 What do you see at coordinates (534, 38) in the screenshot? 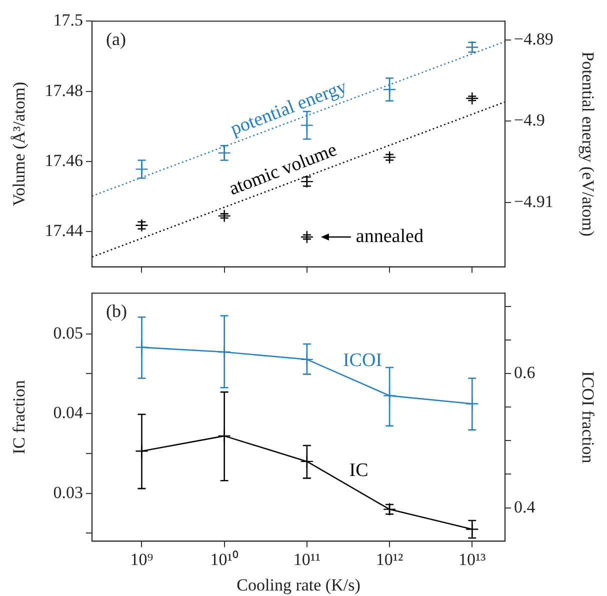
I see `y2-tick-label: −4.89` at bounding box center [534, 38].